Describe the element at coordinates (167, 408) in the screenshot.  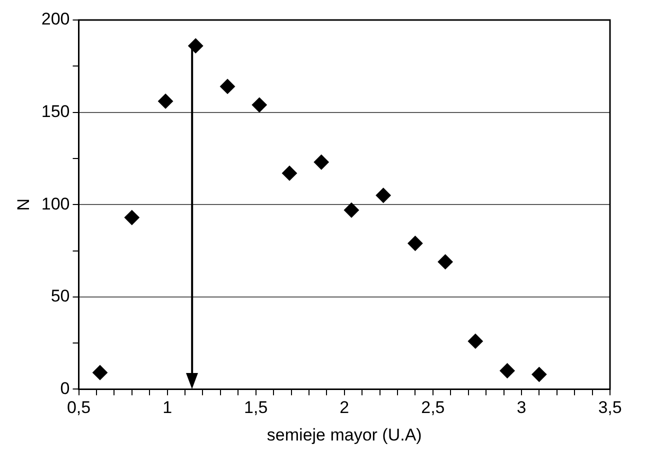
I see `x-tick-label: 1` at that location.